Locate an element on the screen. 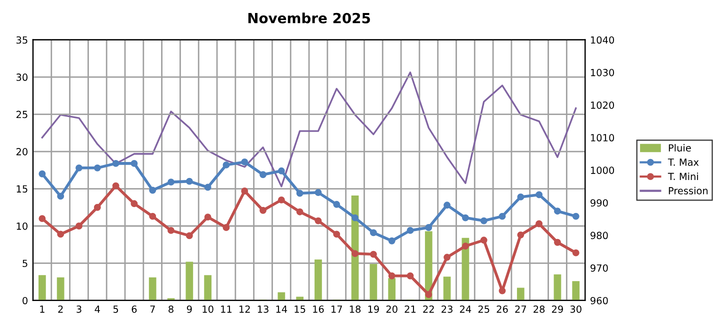 The image size is (717, 332). y-tick-label: 30 is located at coordinates (22, 77).